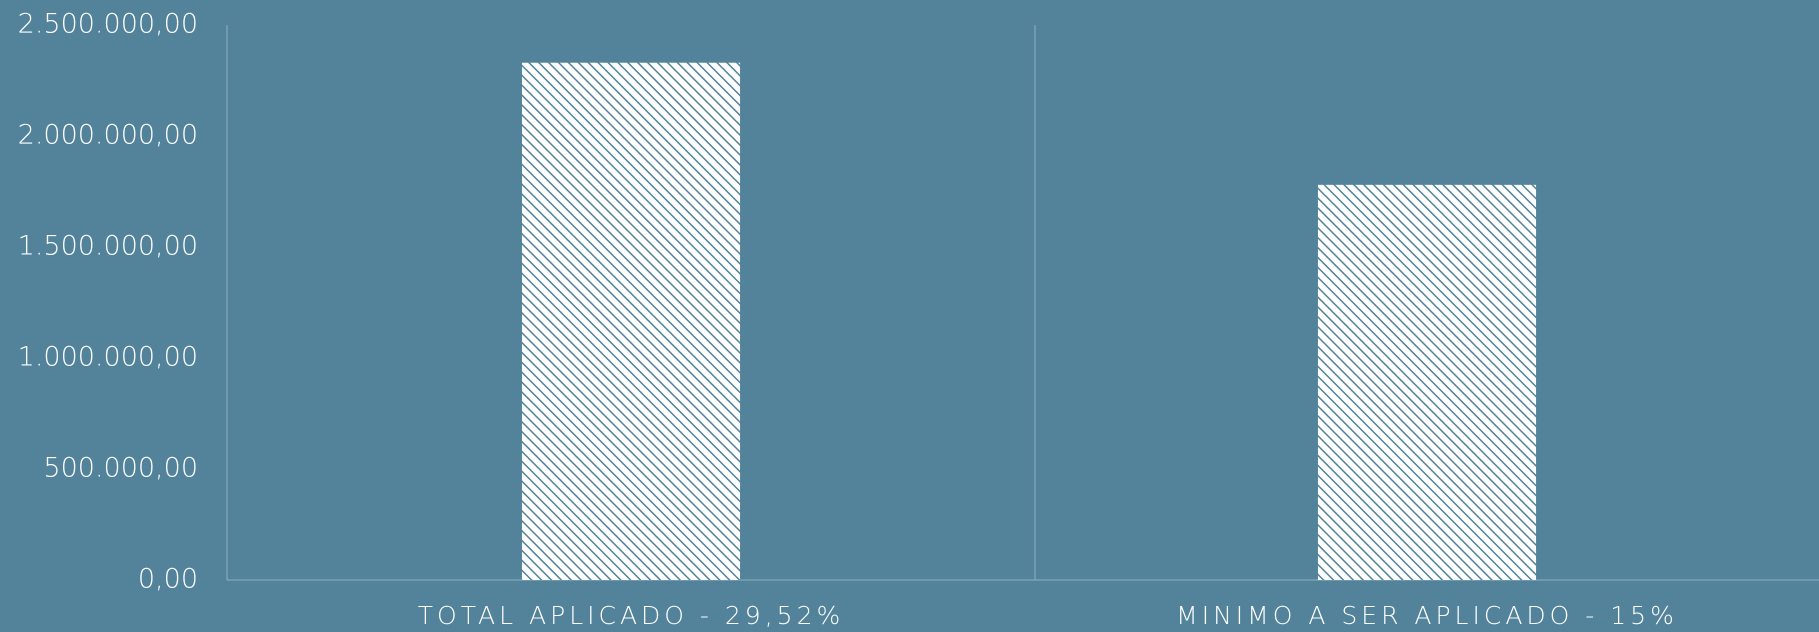 The width and height of the screenshot is (1819, 632). I want to click on y-tick-label: 1.500.000,00, so click(108, 246).